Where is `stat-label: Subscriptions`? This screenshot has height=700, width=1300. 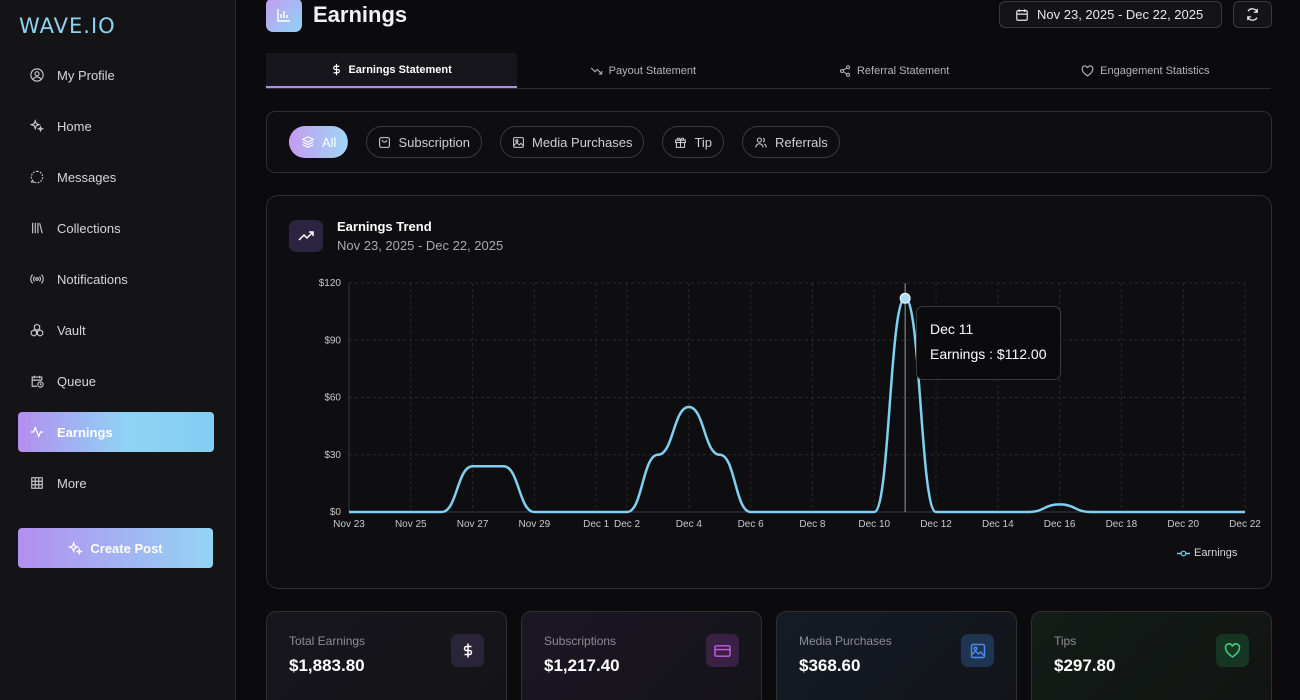
stat-label: Subscriptions is located at coordinates (580, 641).